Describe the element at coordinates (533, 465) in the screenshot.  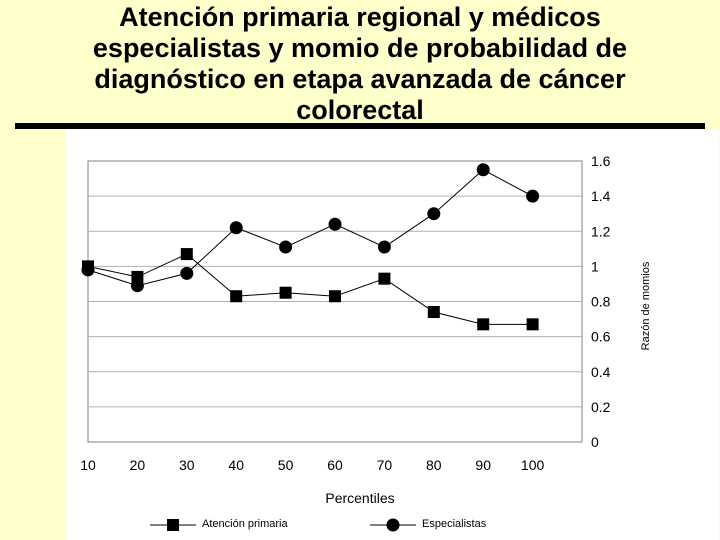
I see `x-tick-label: 100` at that location.